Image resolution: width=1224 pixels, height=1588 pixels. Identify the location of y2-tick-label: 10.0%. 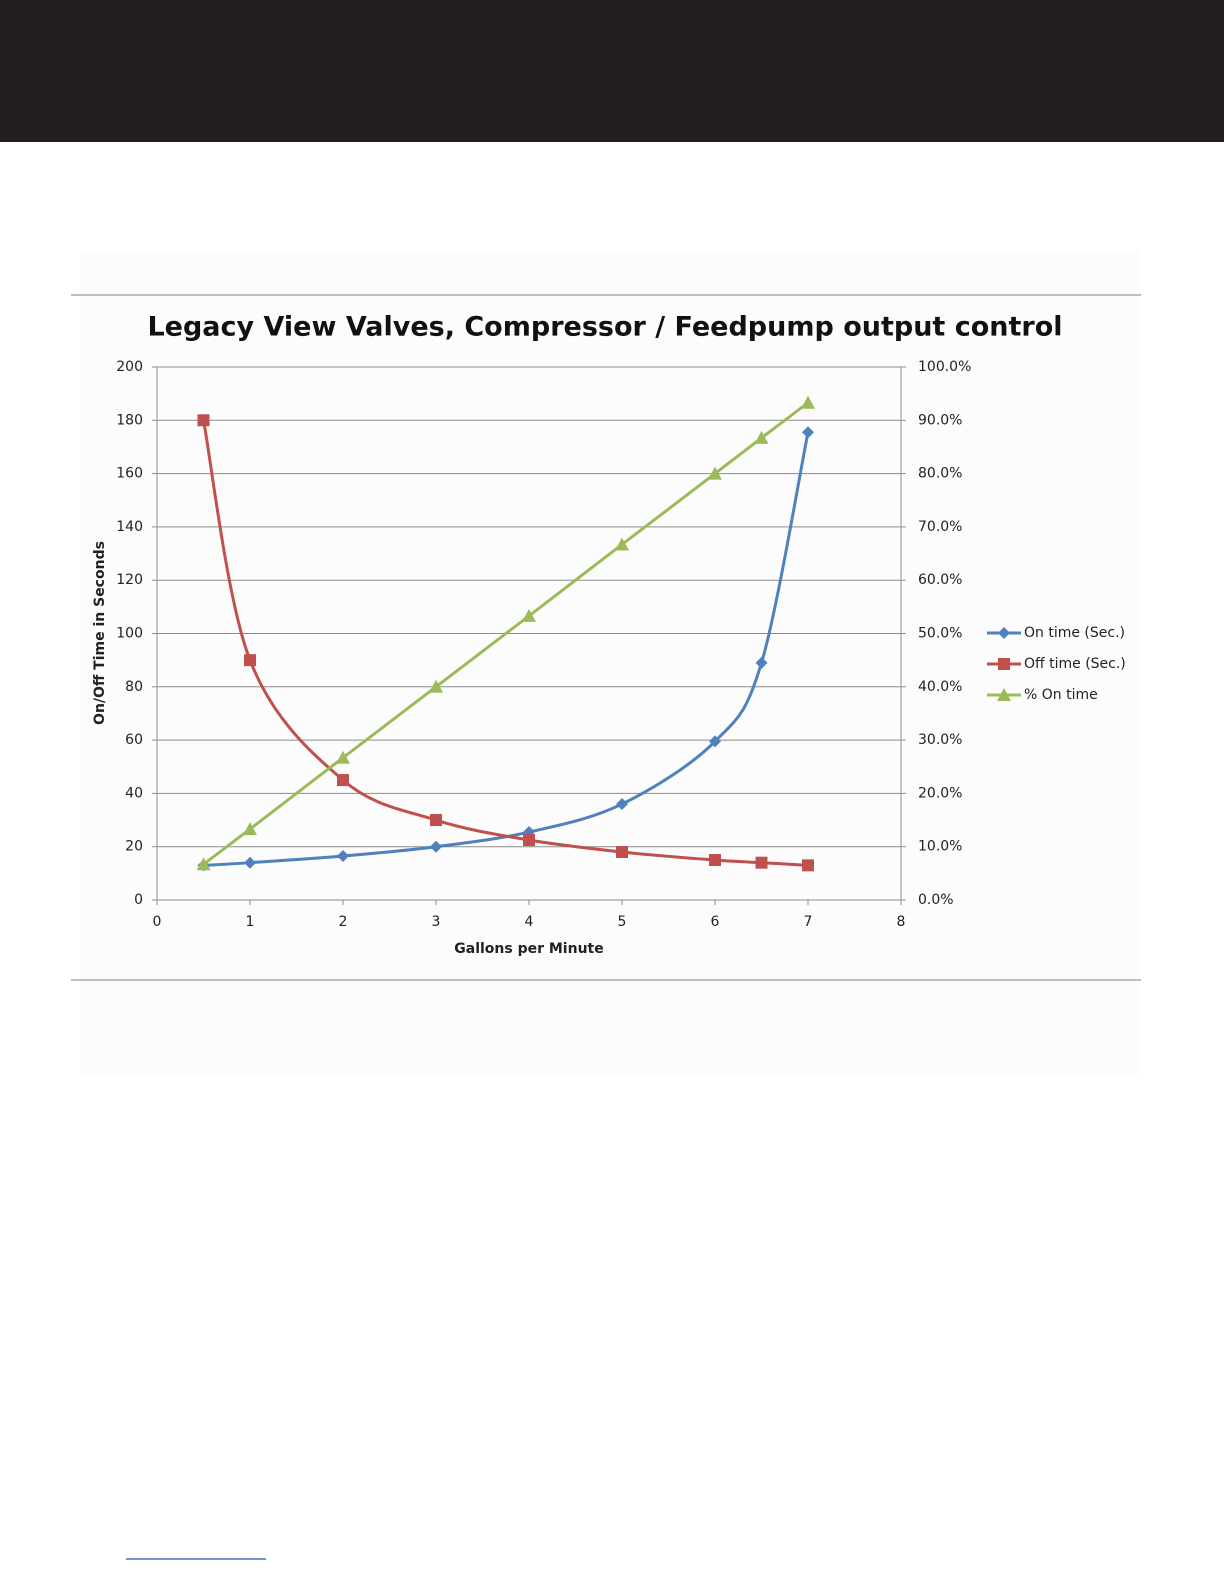
(940, 847).